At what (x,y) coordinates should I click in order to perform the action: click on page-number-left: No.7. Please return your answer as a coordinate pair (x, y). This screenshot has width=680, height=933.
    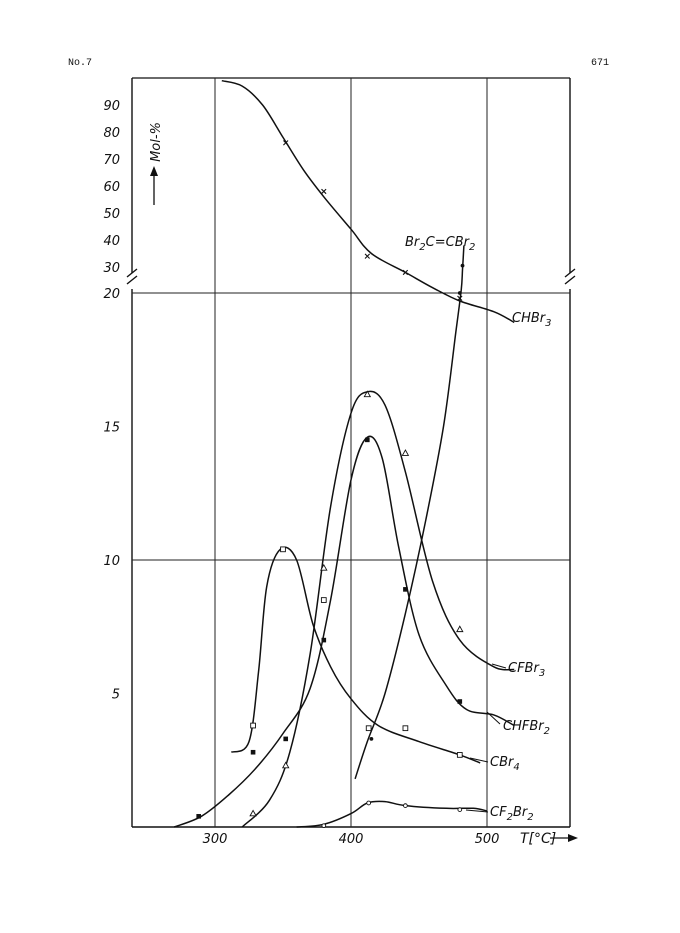
    Looking at the image, I should click on (80, 63).